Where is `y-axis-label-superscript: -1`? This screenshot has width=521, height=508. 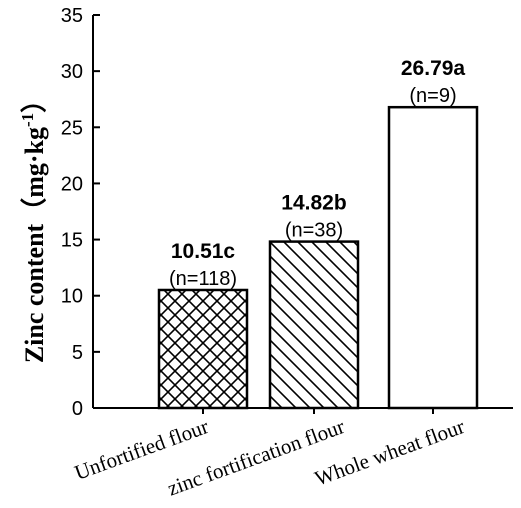 y-axis-label-superscript: -1 is located at coordinates (27, 120).